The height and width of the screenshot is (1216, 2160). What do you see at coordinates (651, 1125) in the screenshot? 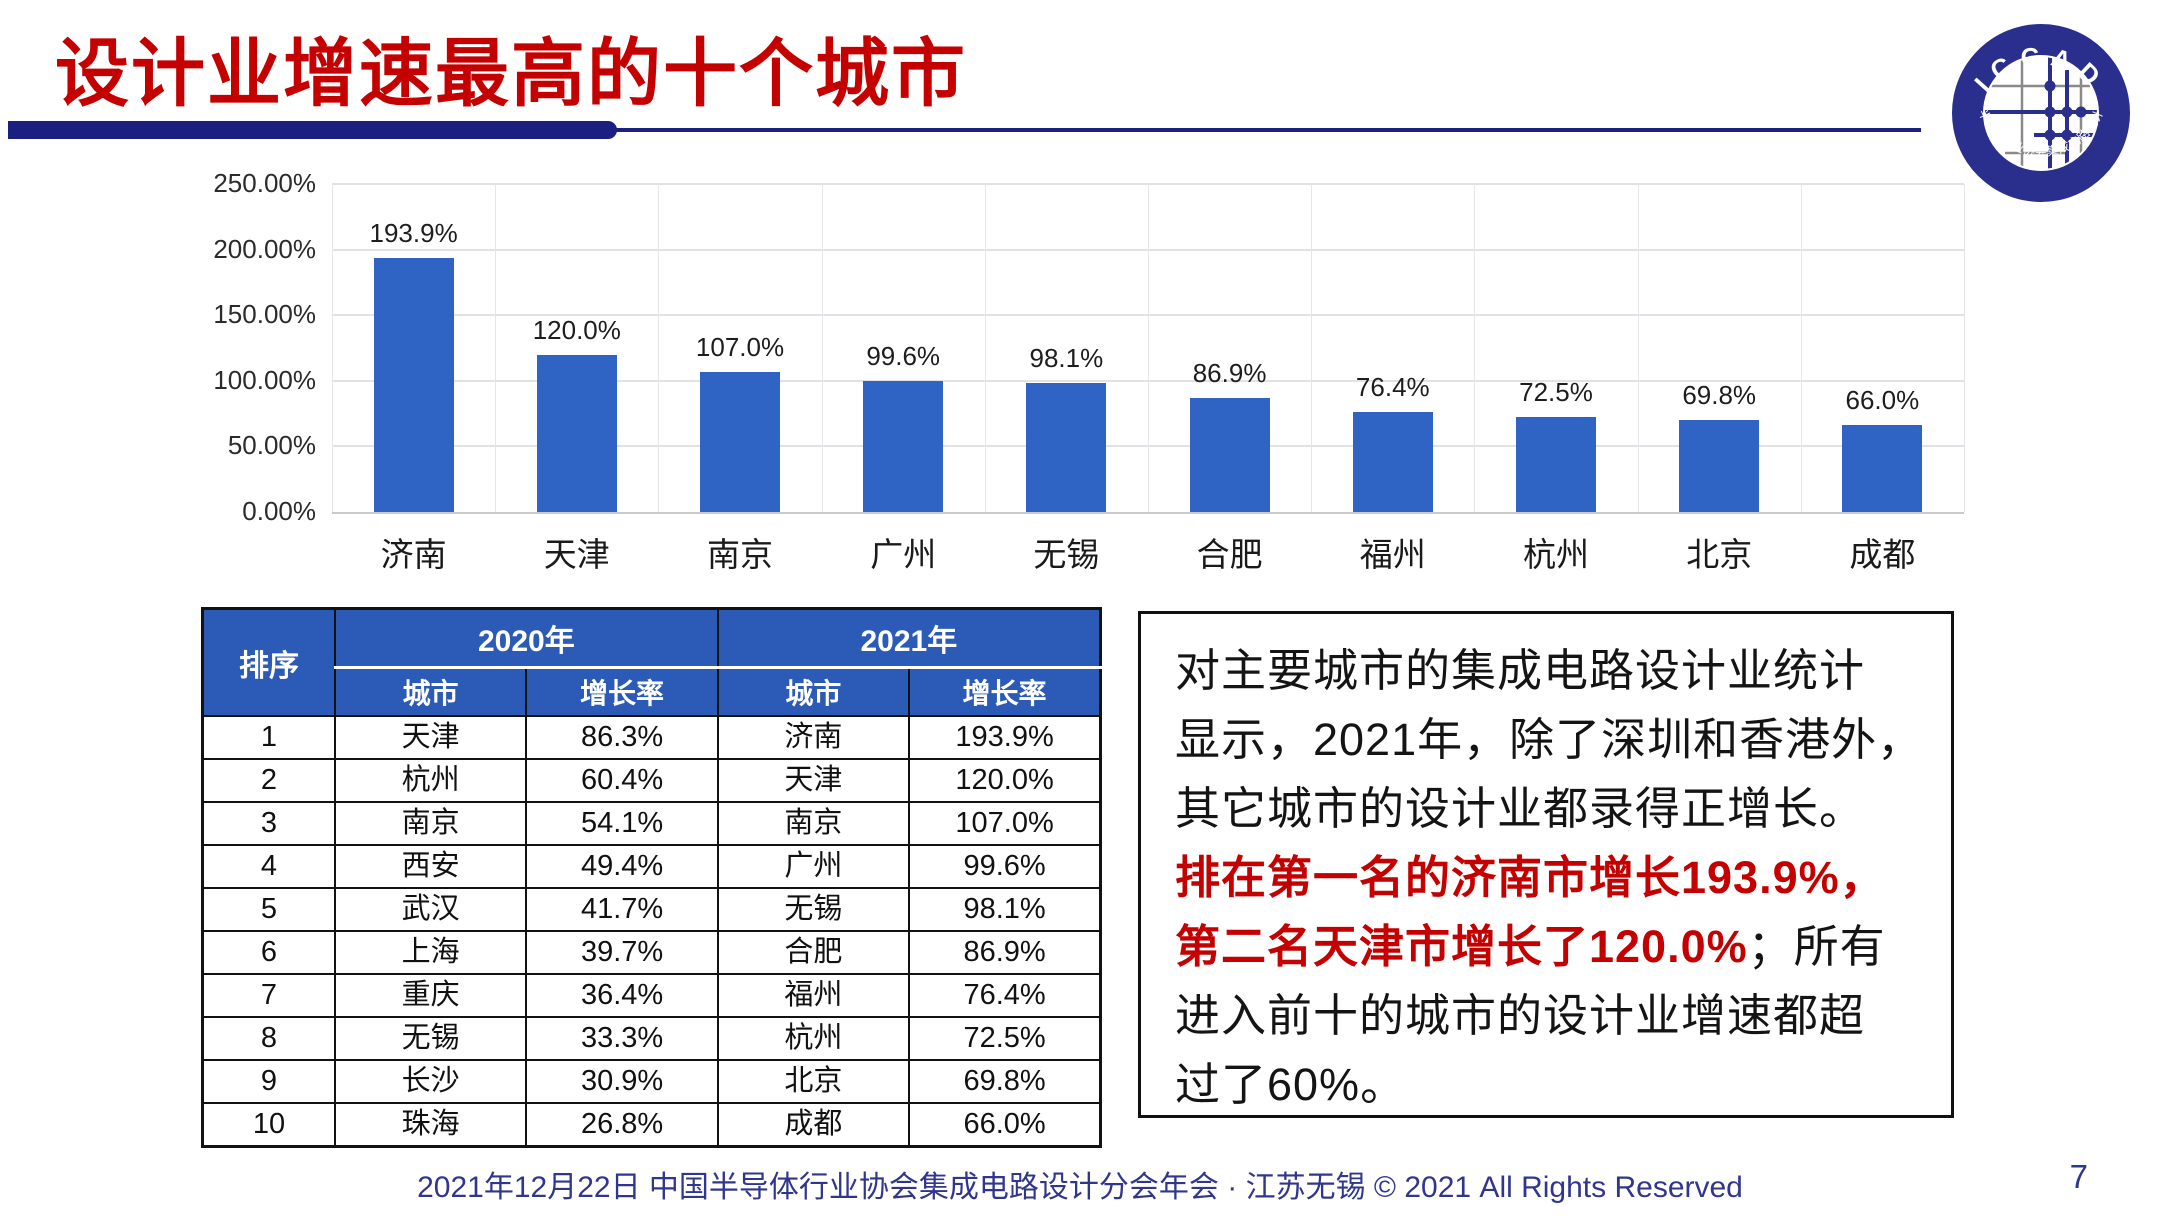
I see `table-row: 10 珠海 26.8% 成都 66.0%` at bounding box center [651, 1125].